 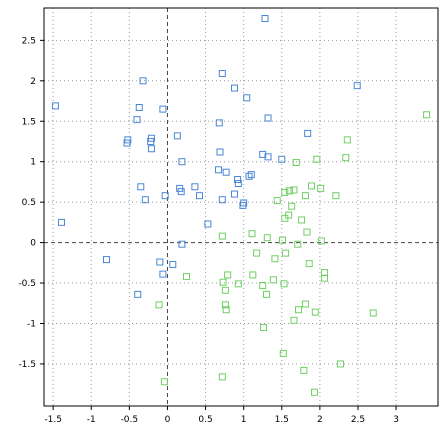 I want to click on y-tick-label: -0.5, so click(x=27, y=284).